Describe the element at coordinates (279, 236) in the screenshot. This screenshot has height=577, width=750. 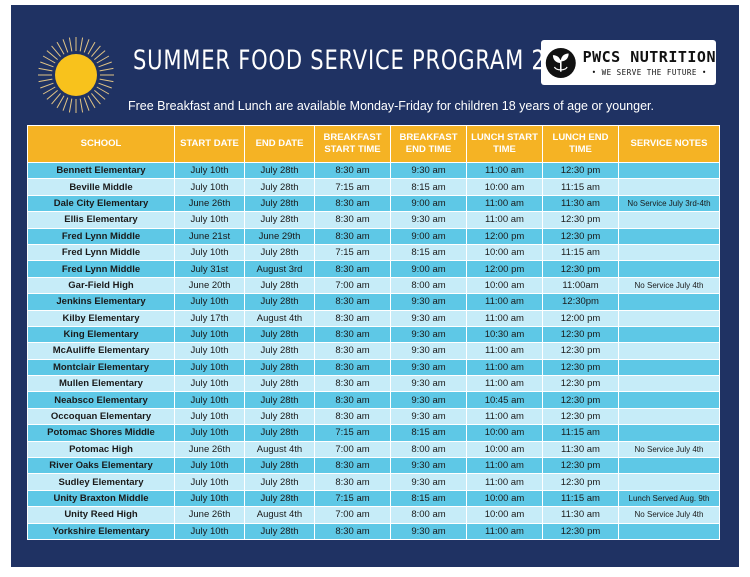
I see `cell-end-date: June 29th` at that location.